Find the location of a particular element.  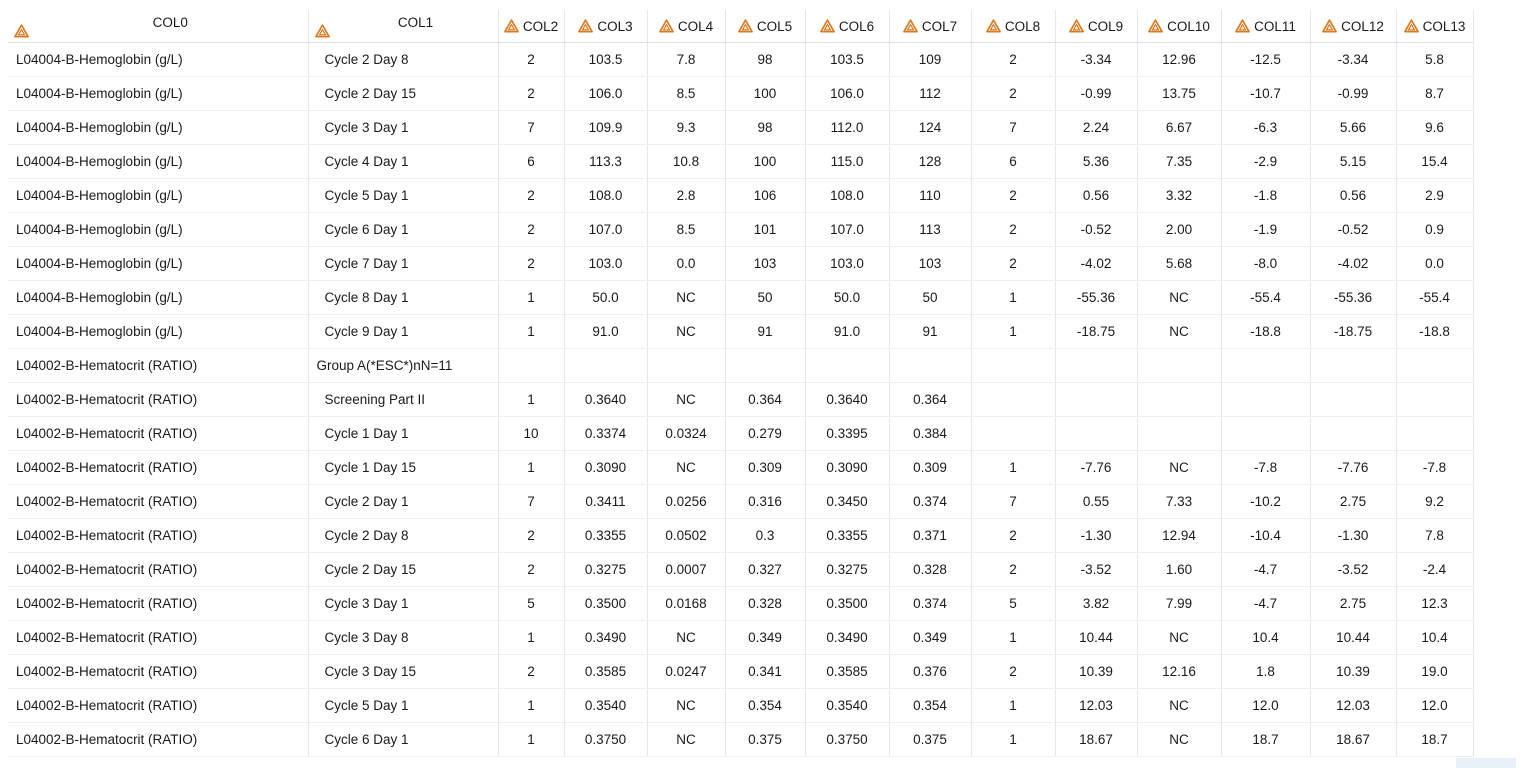

table-cell: -2.9 is located at coordinates (1266, 161).